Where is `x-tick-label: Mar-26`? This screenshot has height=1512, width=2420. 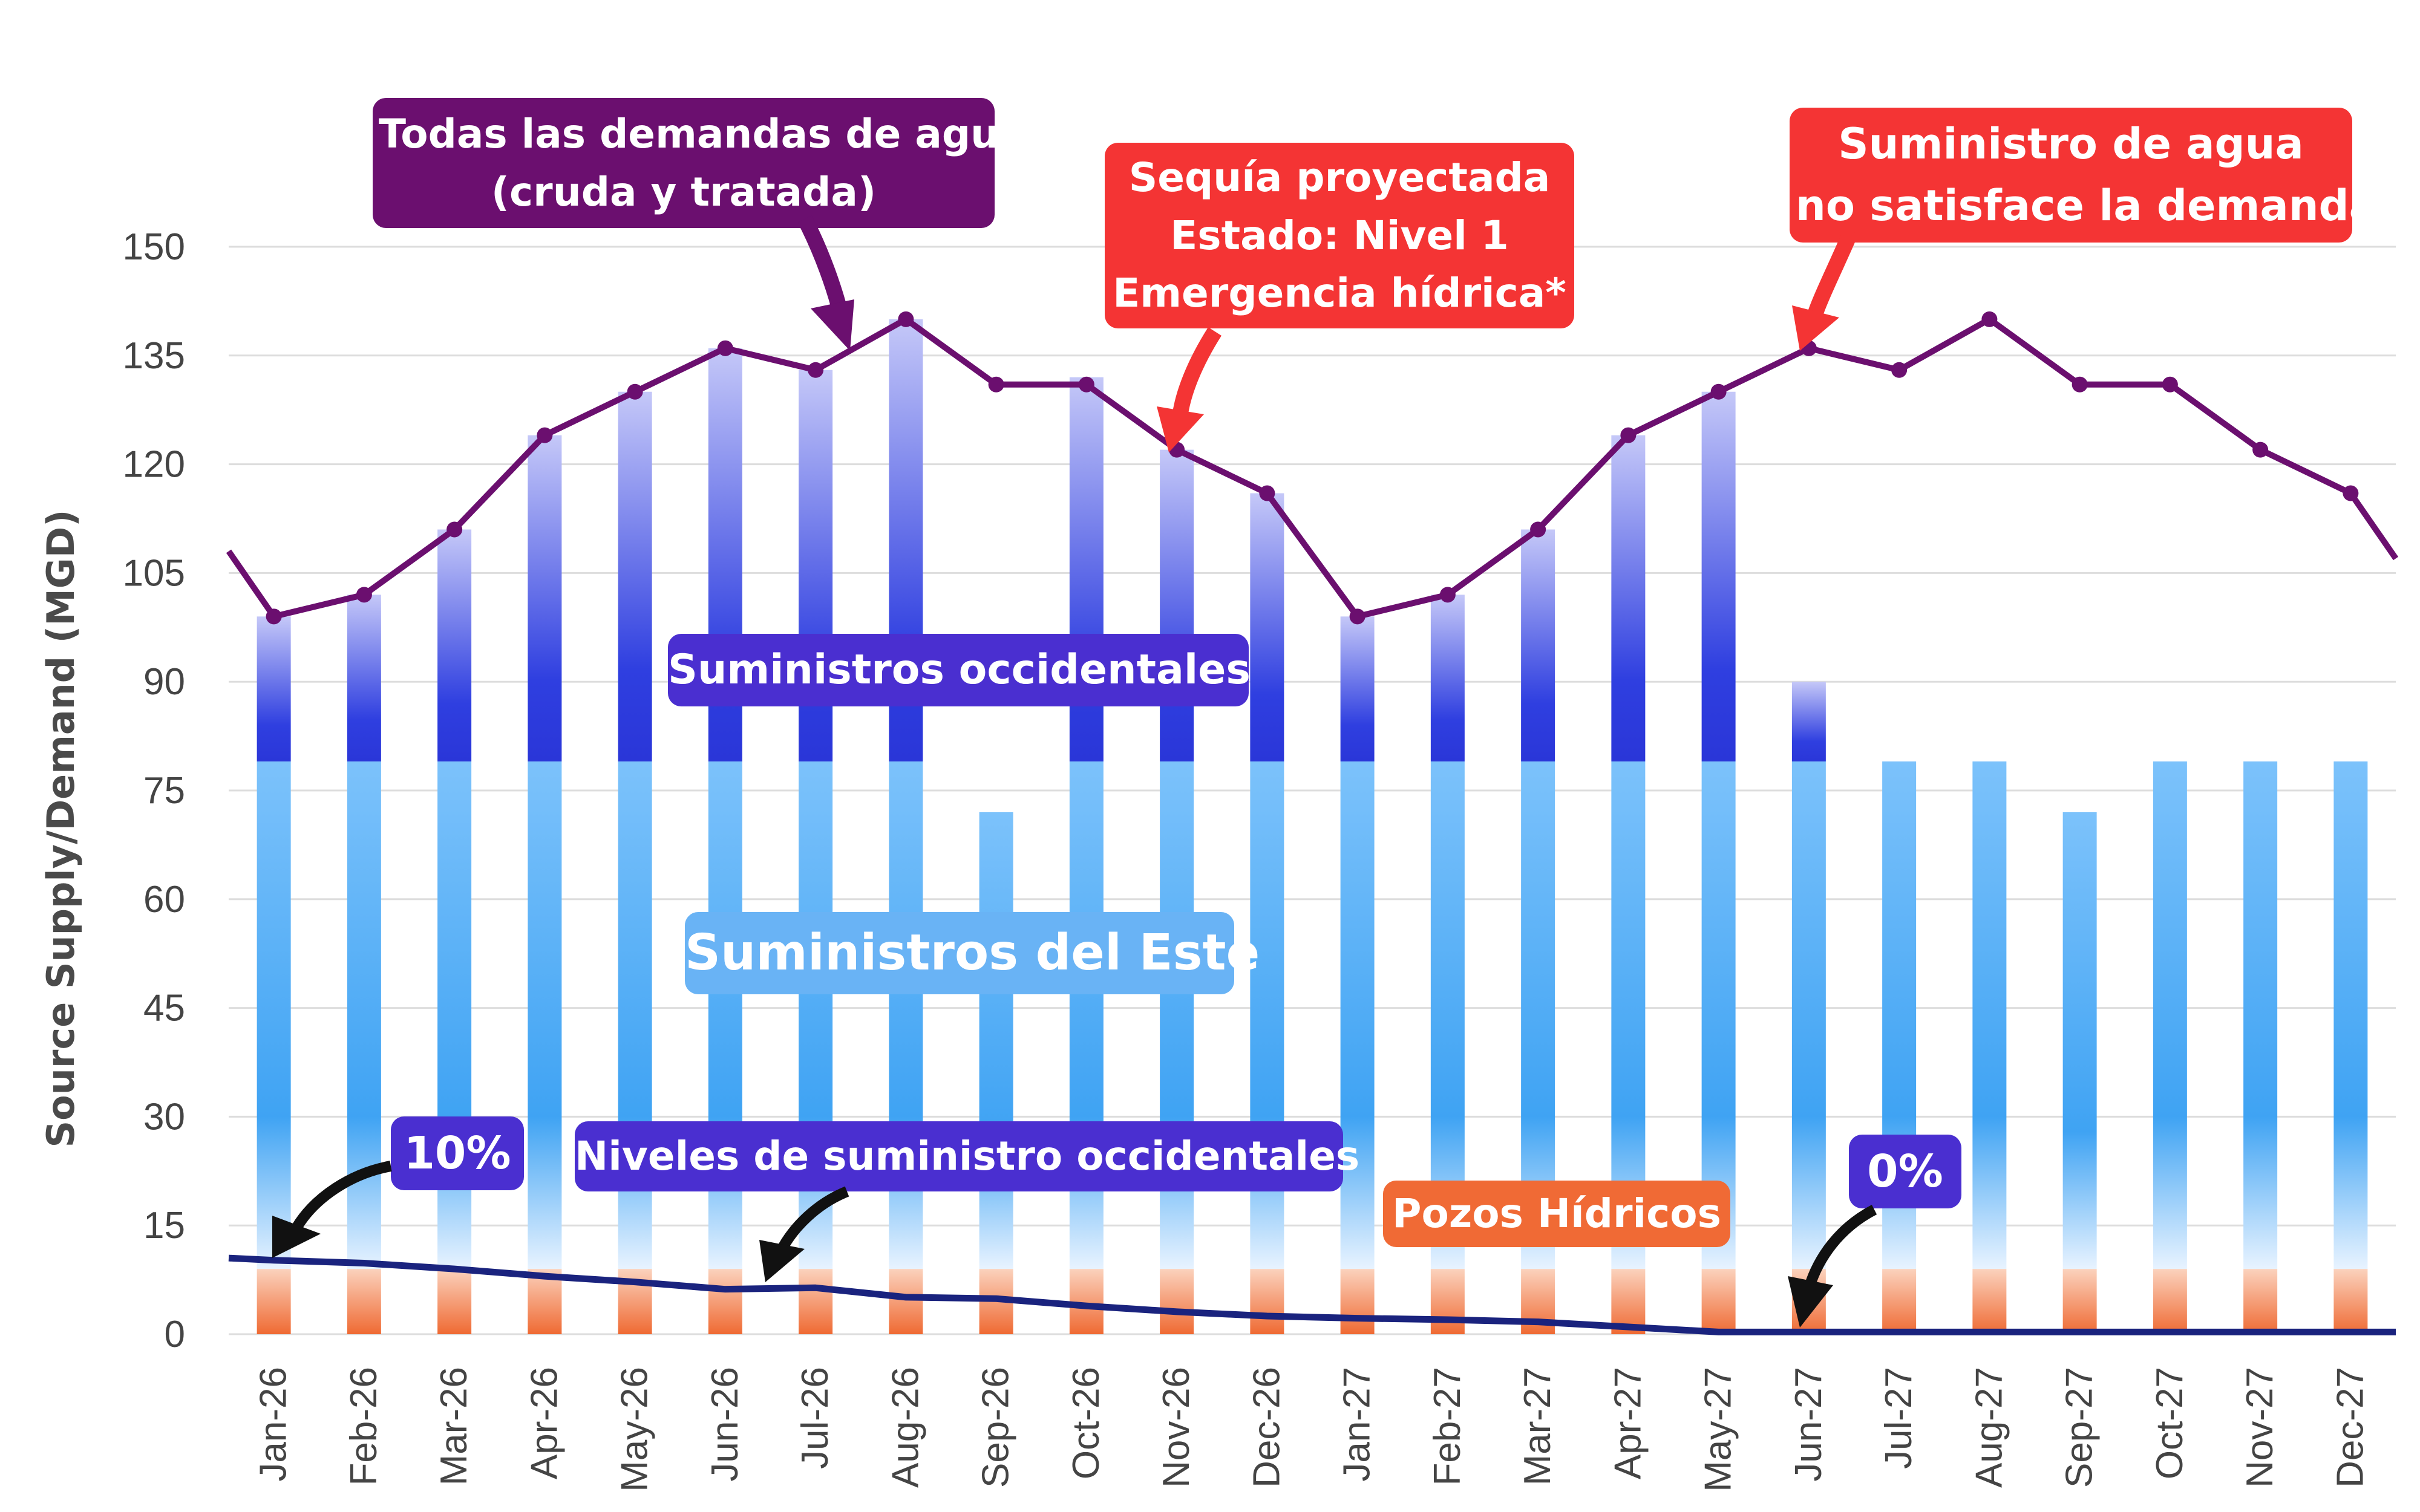
x-tick-label: Mar-26 is located at coordinates (454, 1426).